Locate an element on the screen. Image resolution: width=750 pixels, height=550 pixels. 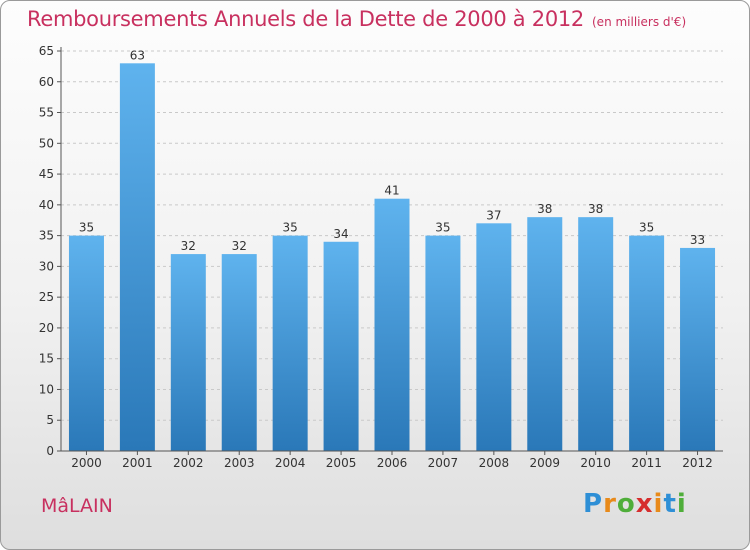
bar-value-label: 37 is located at coordinates (493, 215).